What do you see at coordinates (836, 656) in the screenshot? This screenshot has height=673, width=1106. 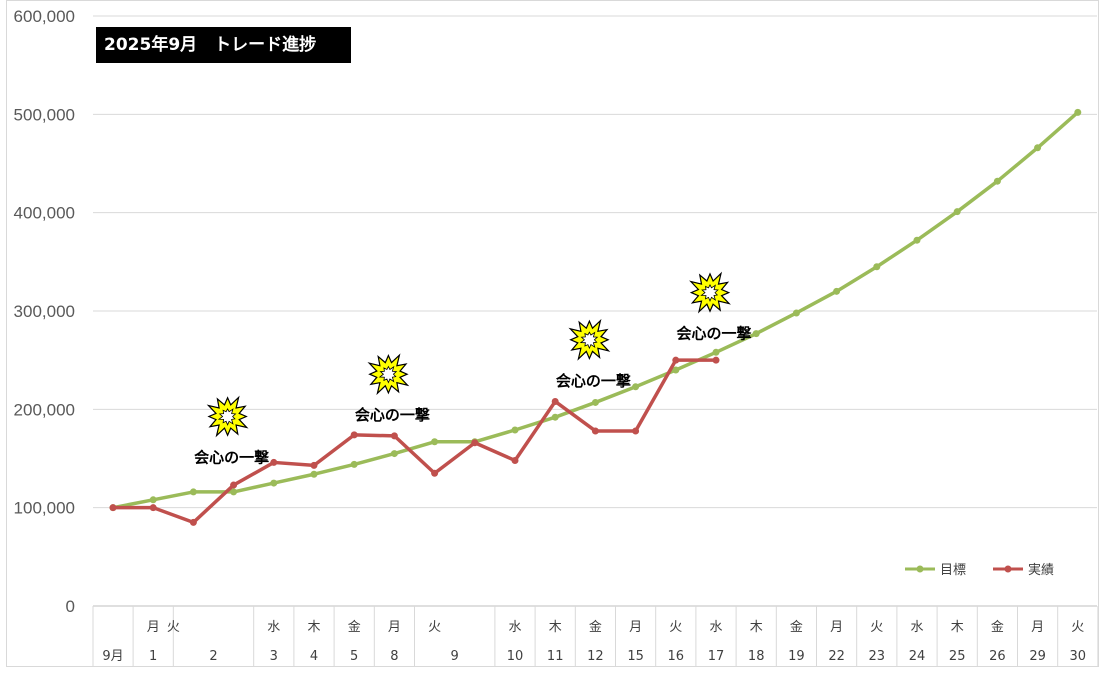 I see `x-tick-label: 22` at bounding box center [836, 656].